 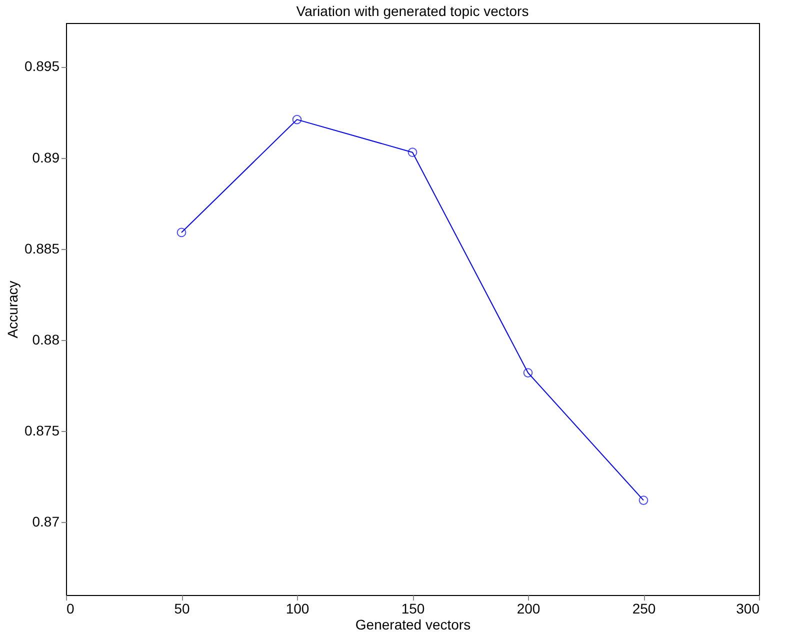 What do you see at coordinates (42, 430) in the screenshot?
I see `y-tick-label: 0.875` at bounding box center [42, 430].